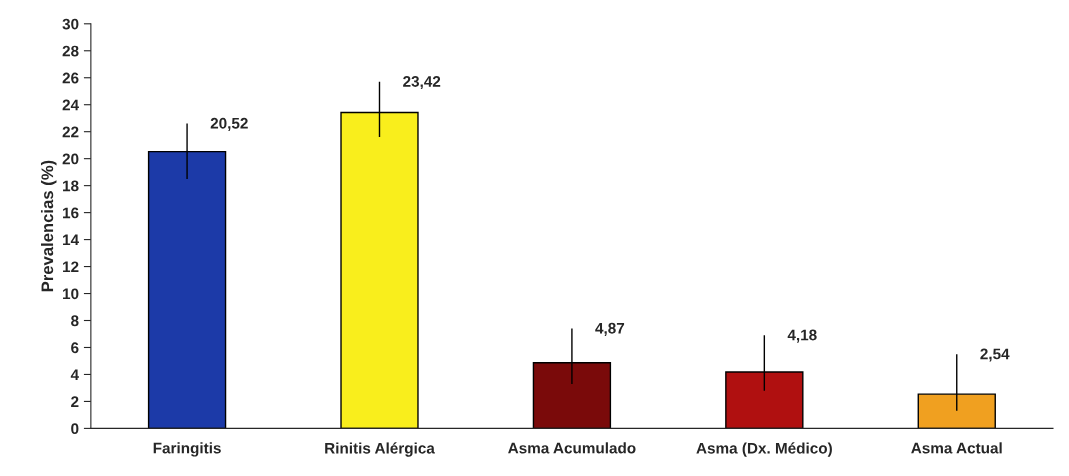 This screenshot has width=1069, height=476. What do you see at coordinates (956, 448) in the screenshot?
I see `x-tick-label: Asma Actual` at bounding box center [956, 448].